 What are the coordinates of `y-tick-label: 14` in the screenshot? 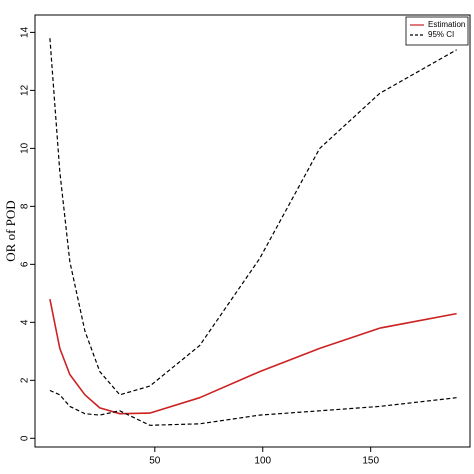 It's located at (25, 32).